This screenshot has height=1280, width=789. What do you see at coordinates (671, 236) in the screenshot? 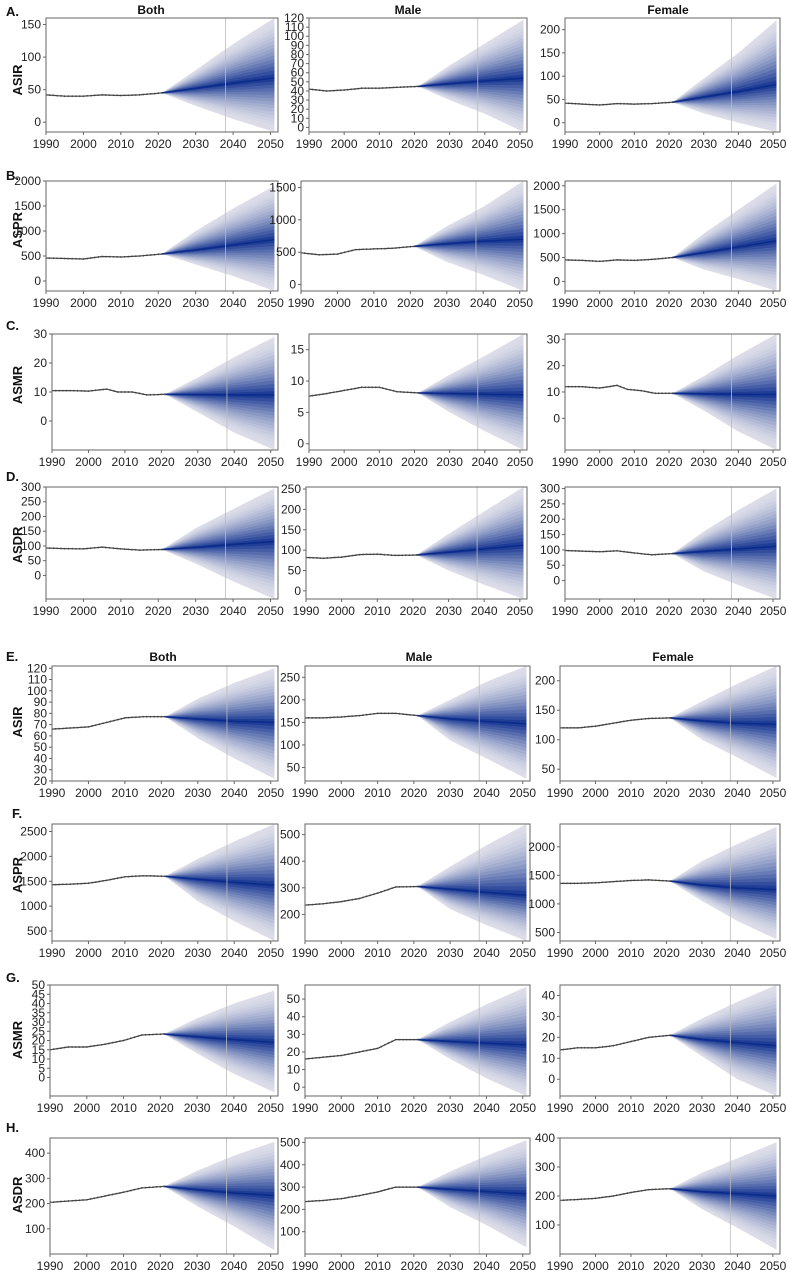
I see `plot-area-B-female` at bounding box center [671, 236].